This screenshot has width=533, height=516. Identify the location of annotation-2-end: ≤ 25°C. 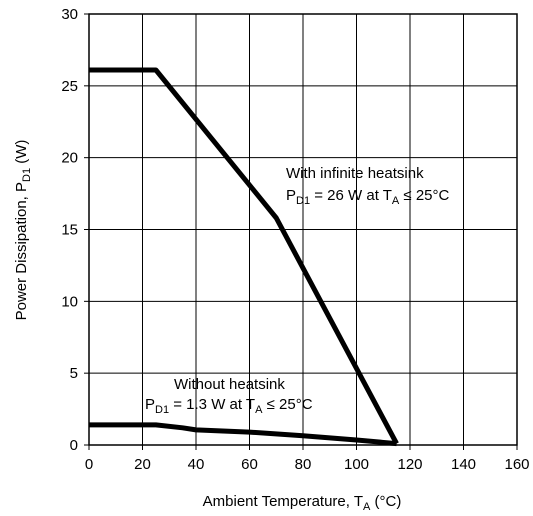
(287, 404).